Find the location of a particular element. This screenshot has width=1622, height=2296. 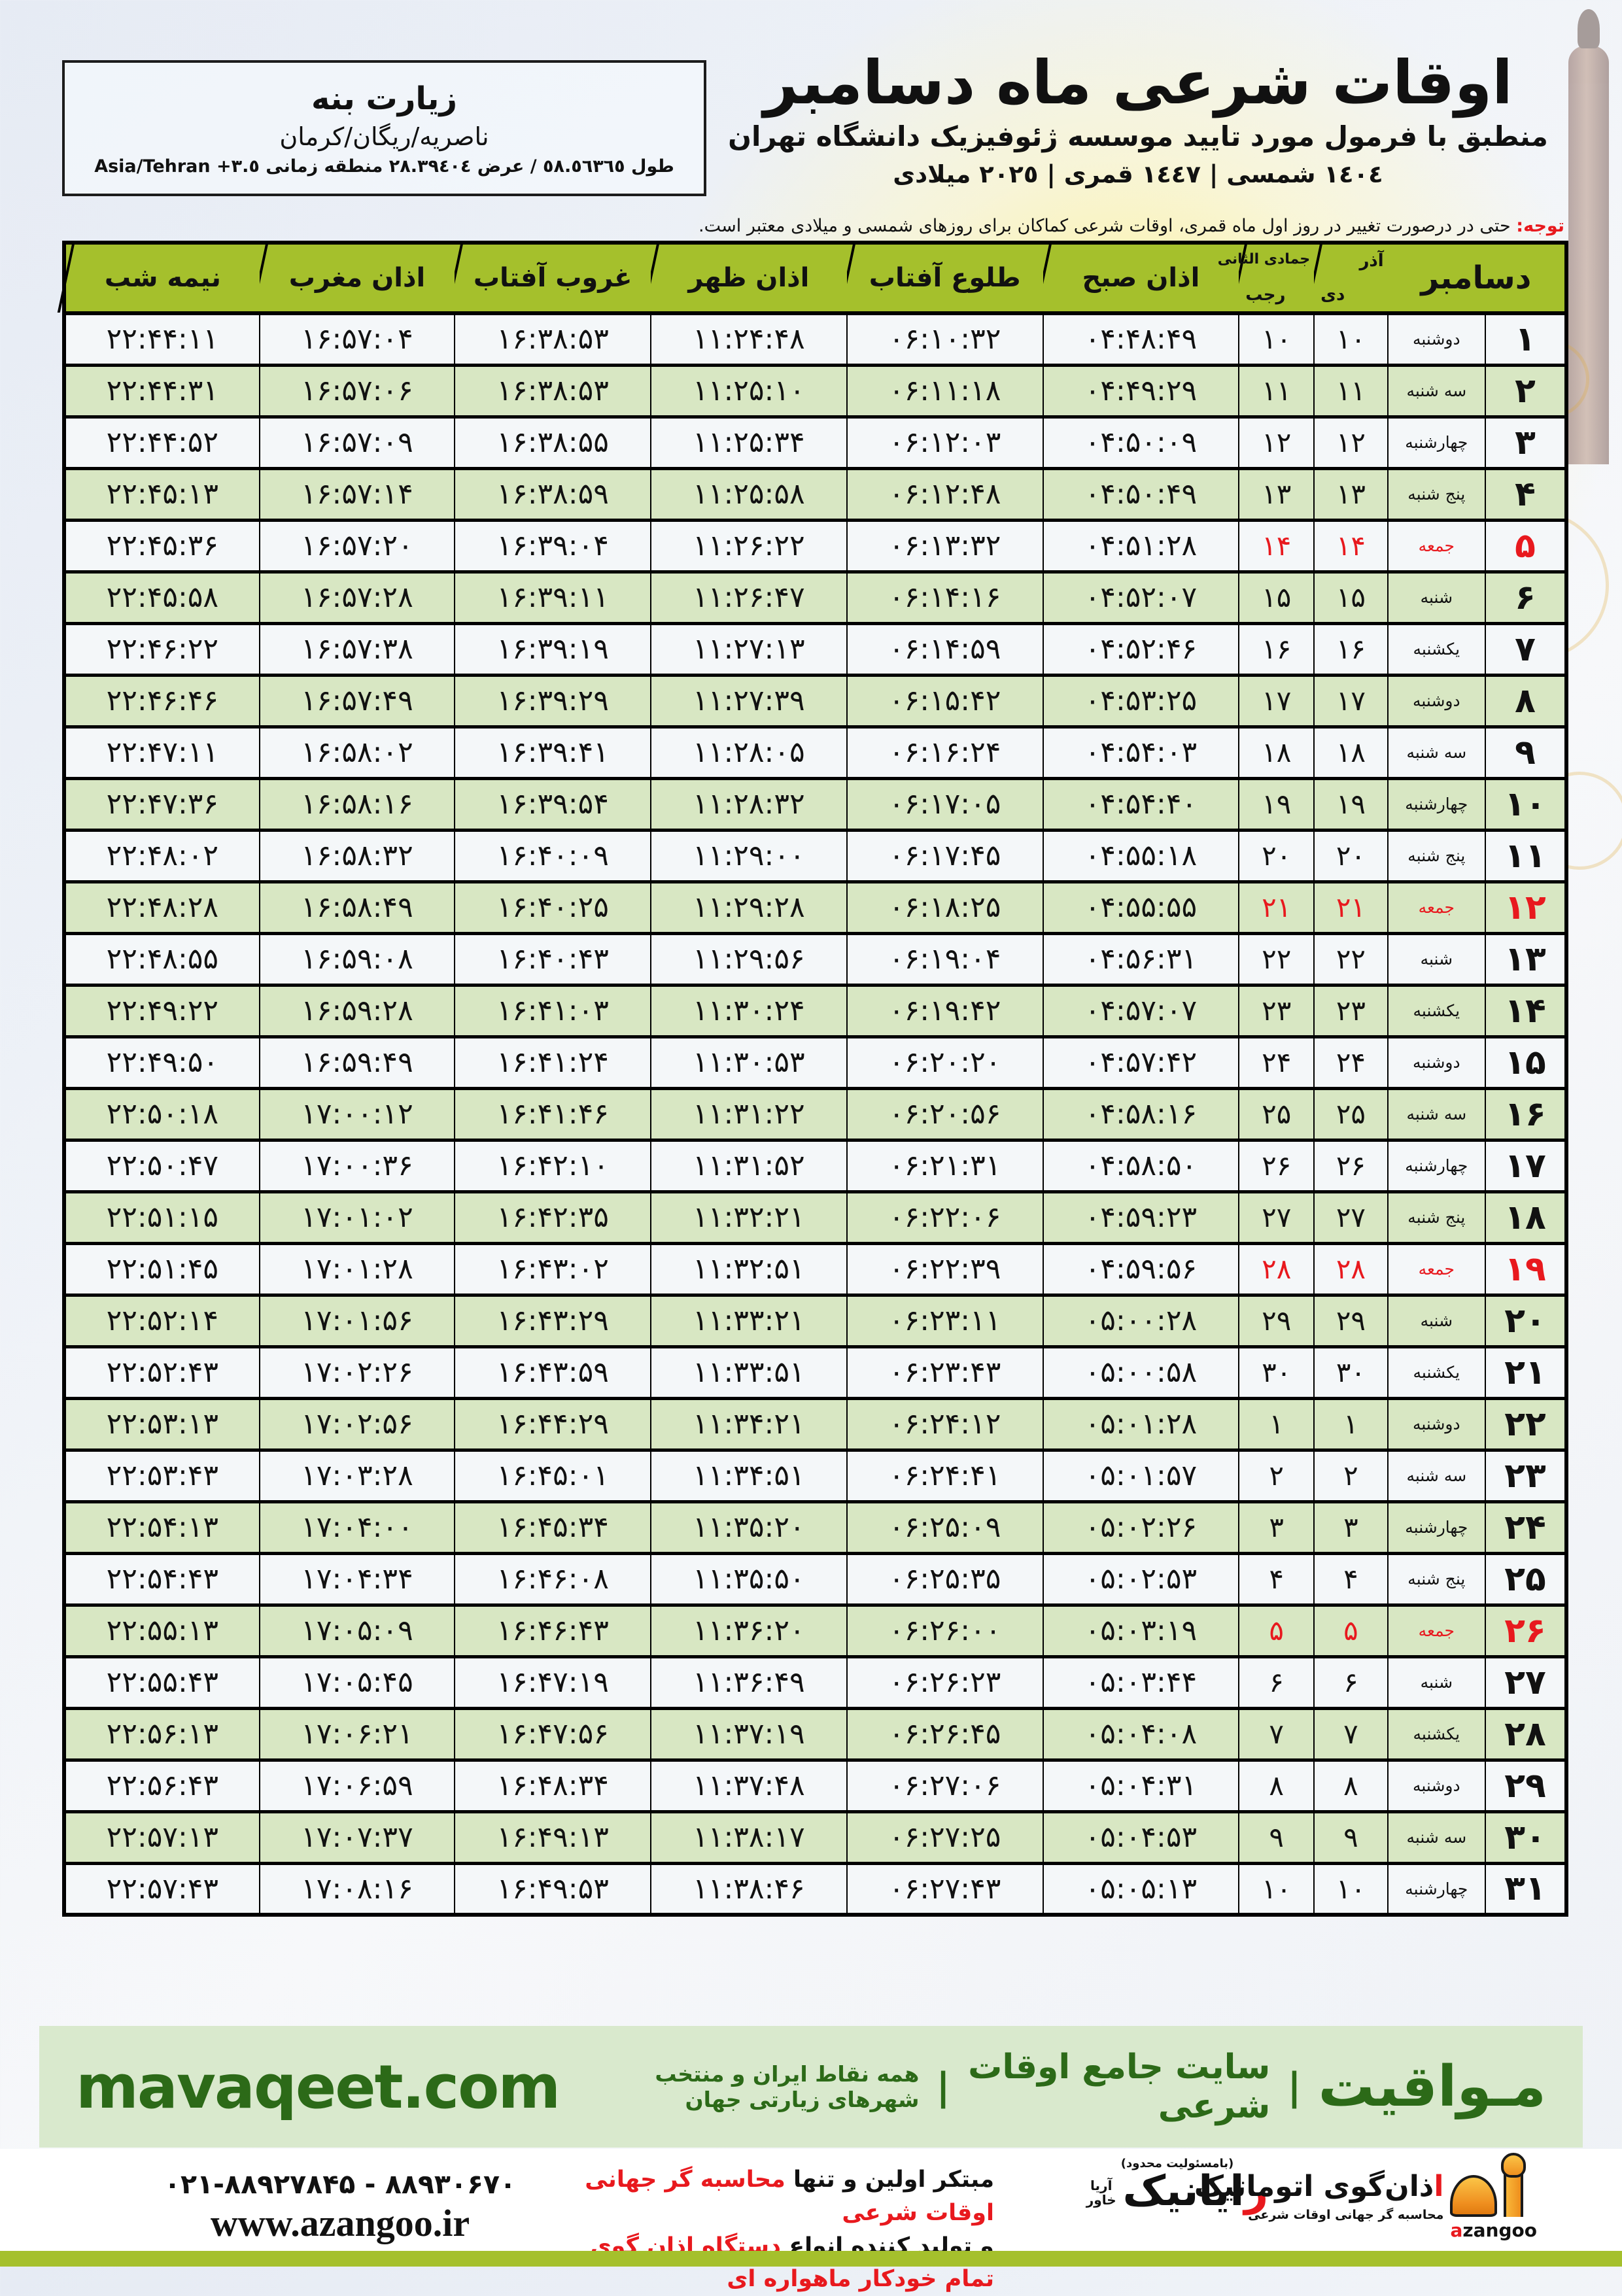

dhuhr-time-cell: ۱۱:۳۲:۲۱ is located at coordinates (749, 1217).